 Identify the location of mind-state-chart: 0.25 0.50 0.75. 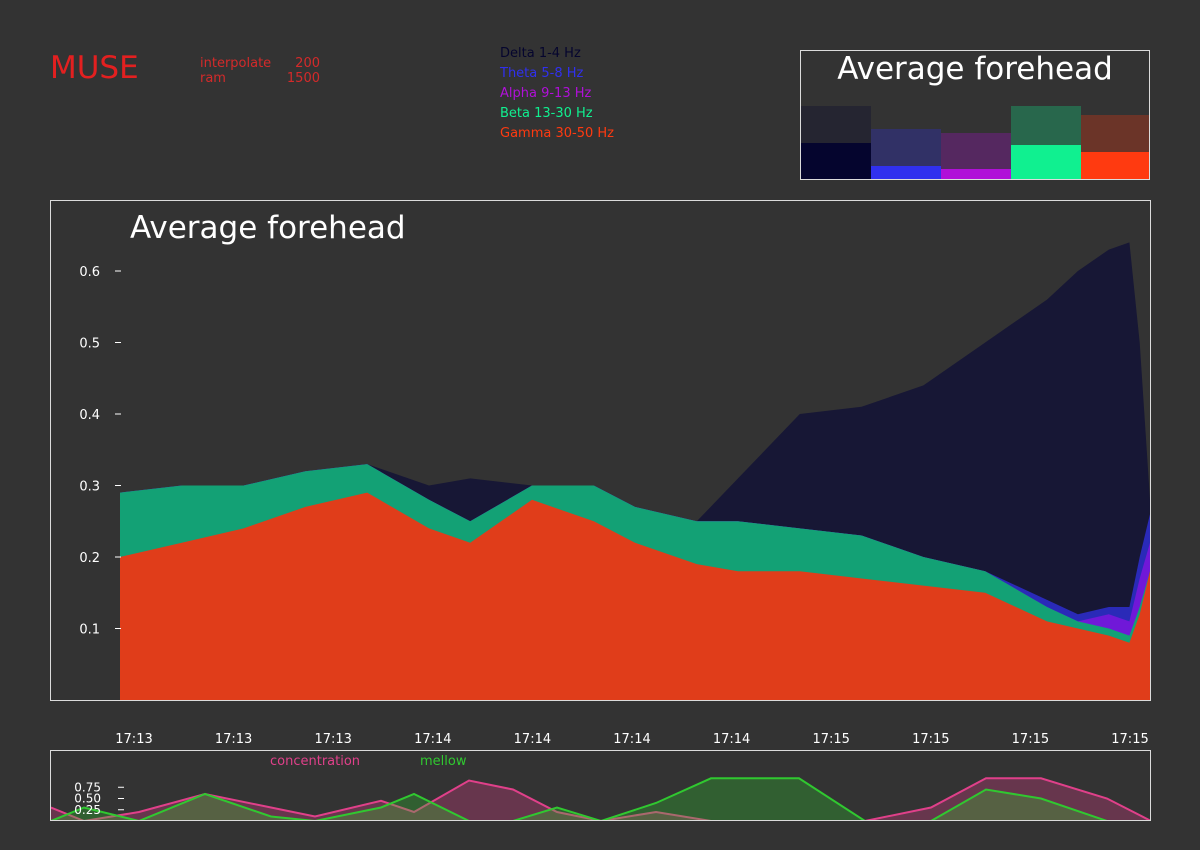
(600, 785).